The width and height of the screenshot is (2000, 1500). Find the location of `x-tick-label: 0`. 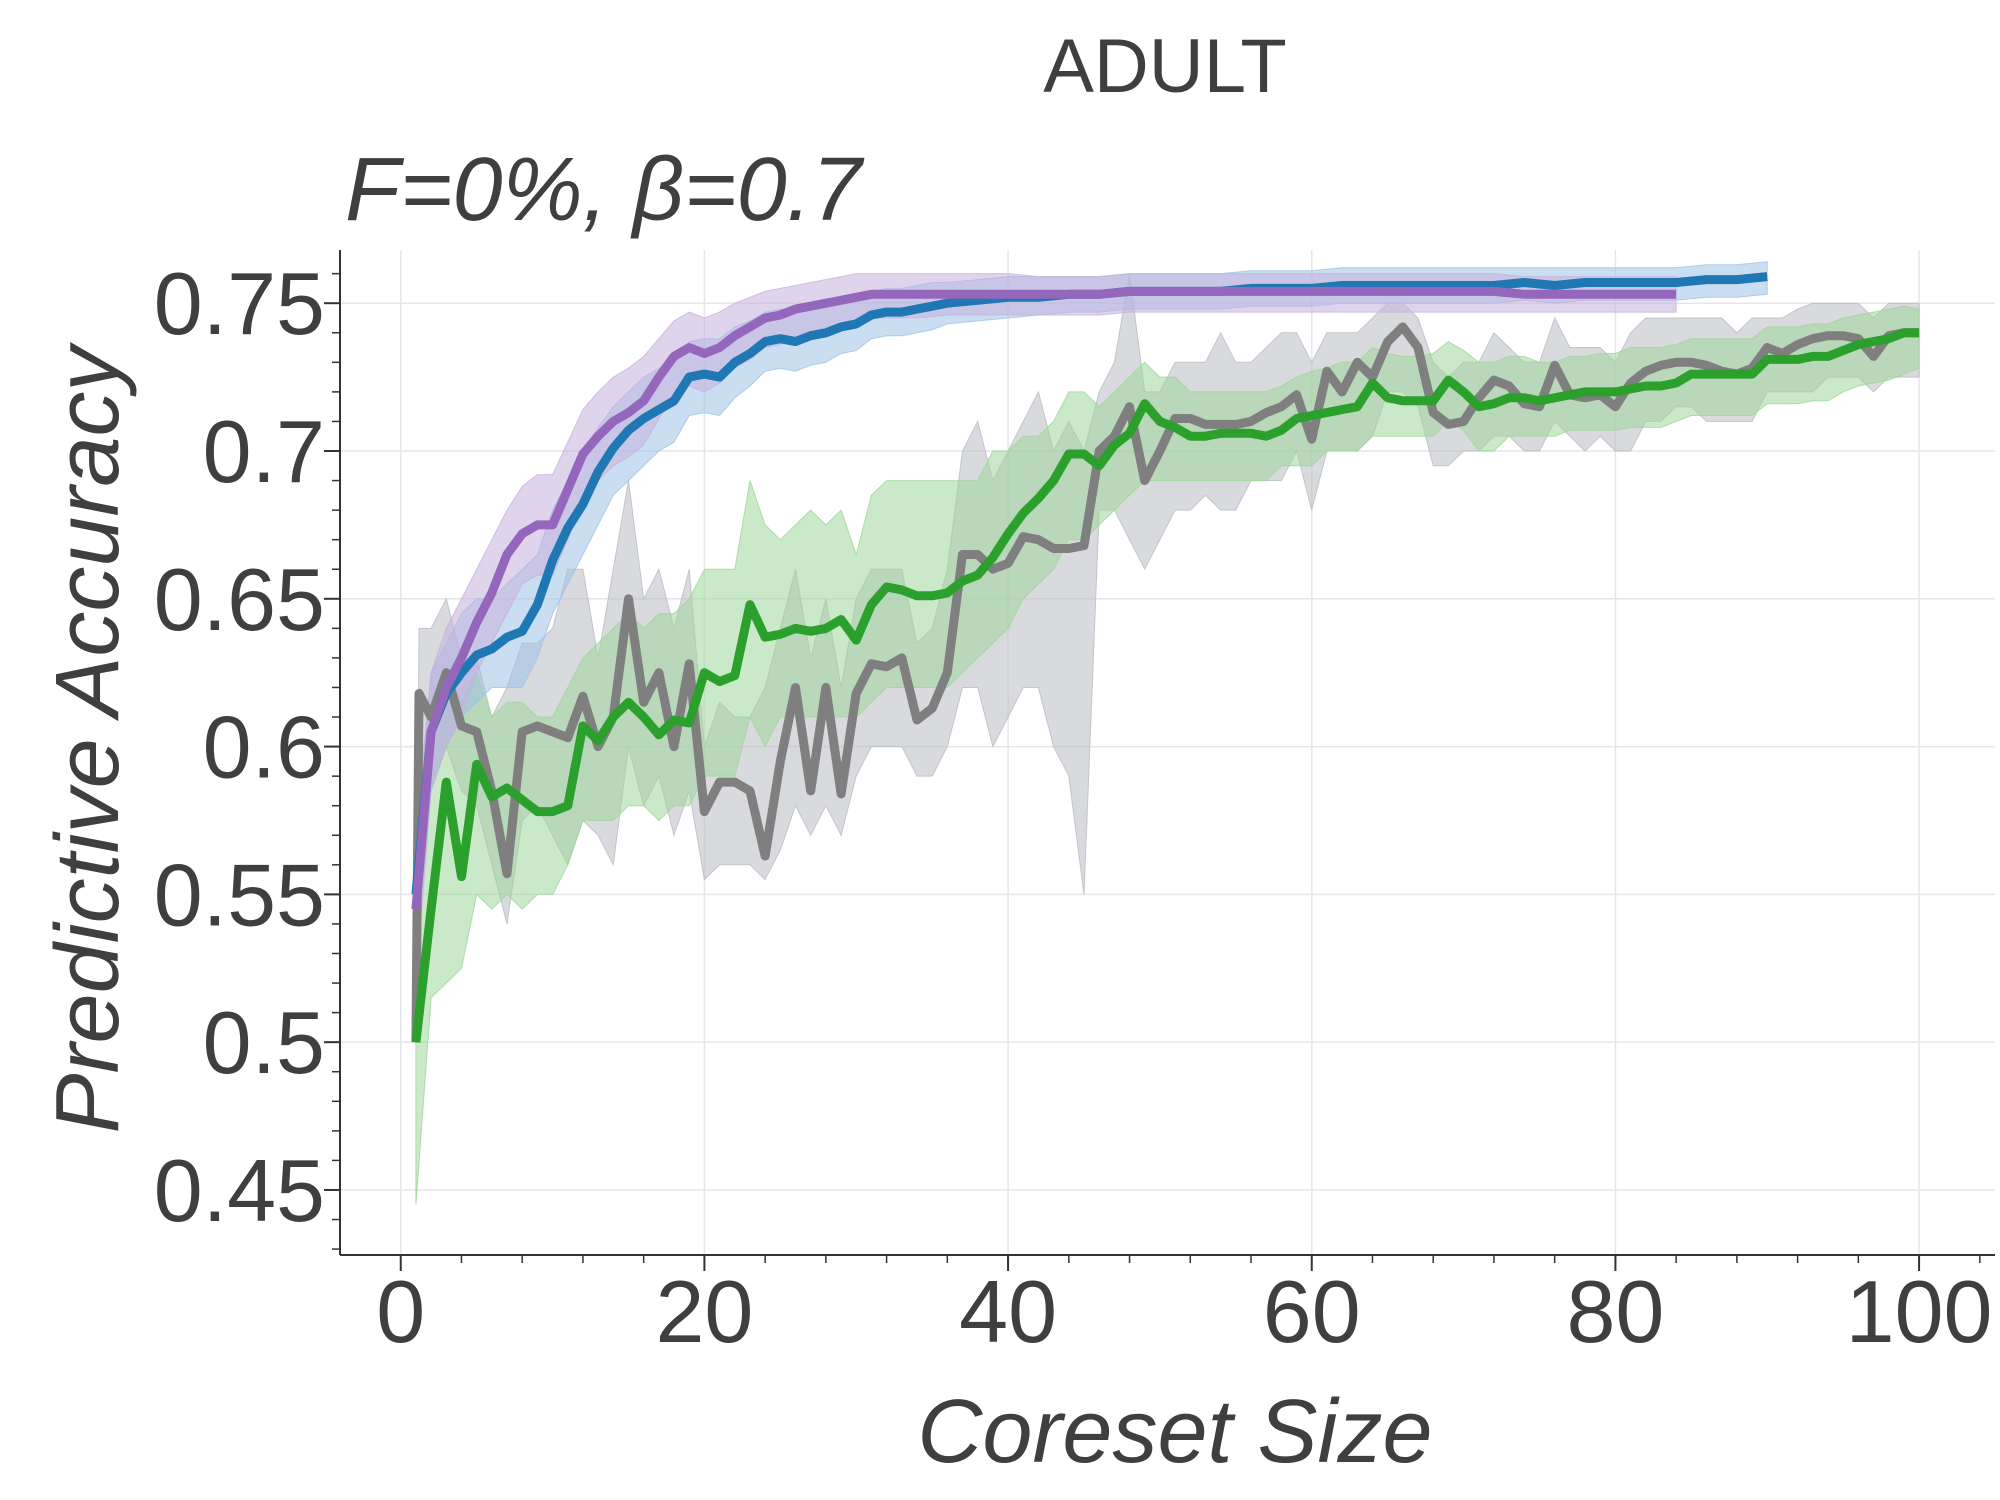

x-tick-label: 0 is located at coordinates (400, 1311).